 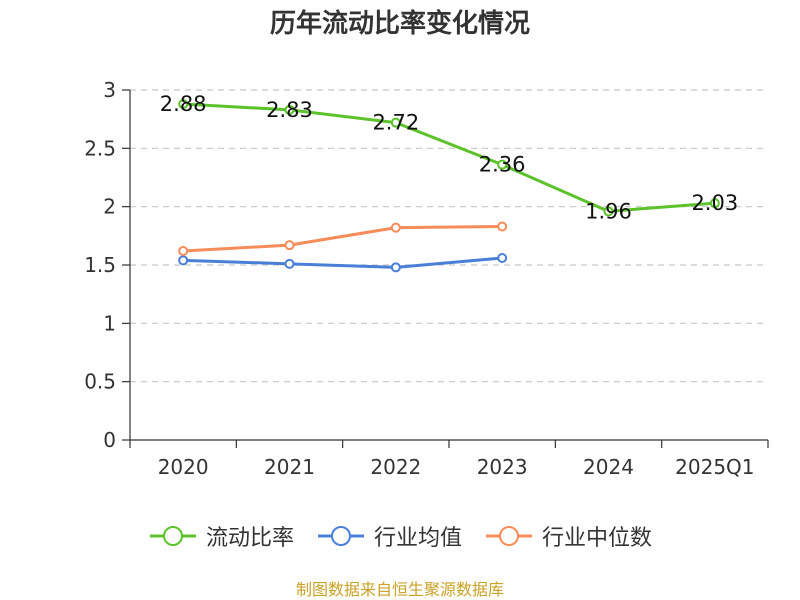 What do you see at coordinates (109, 207) in the screenshot?
I see `y-tick-label: 2` at bounding box center [109, 207].